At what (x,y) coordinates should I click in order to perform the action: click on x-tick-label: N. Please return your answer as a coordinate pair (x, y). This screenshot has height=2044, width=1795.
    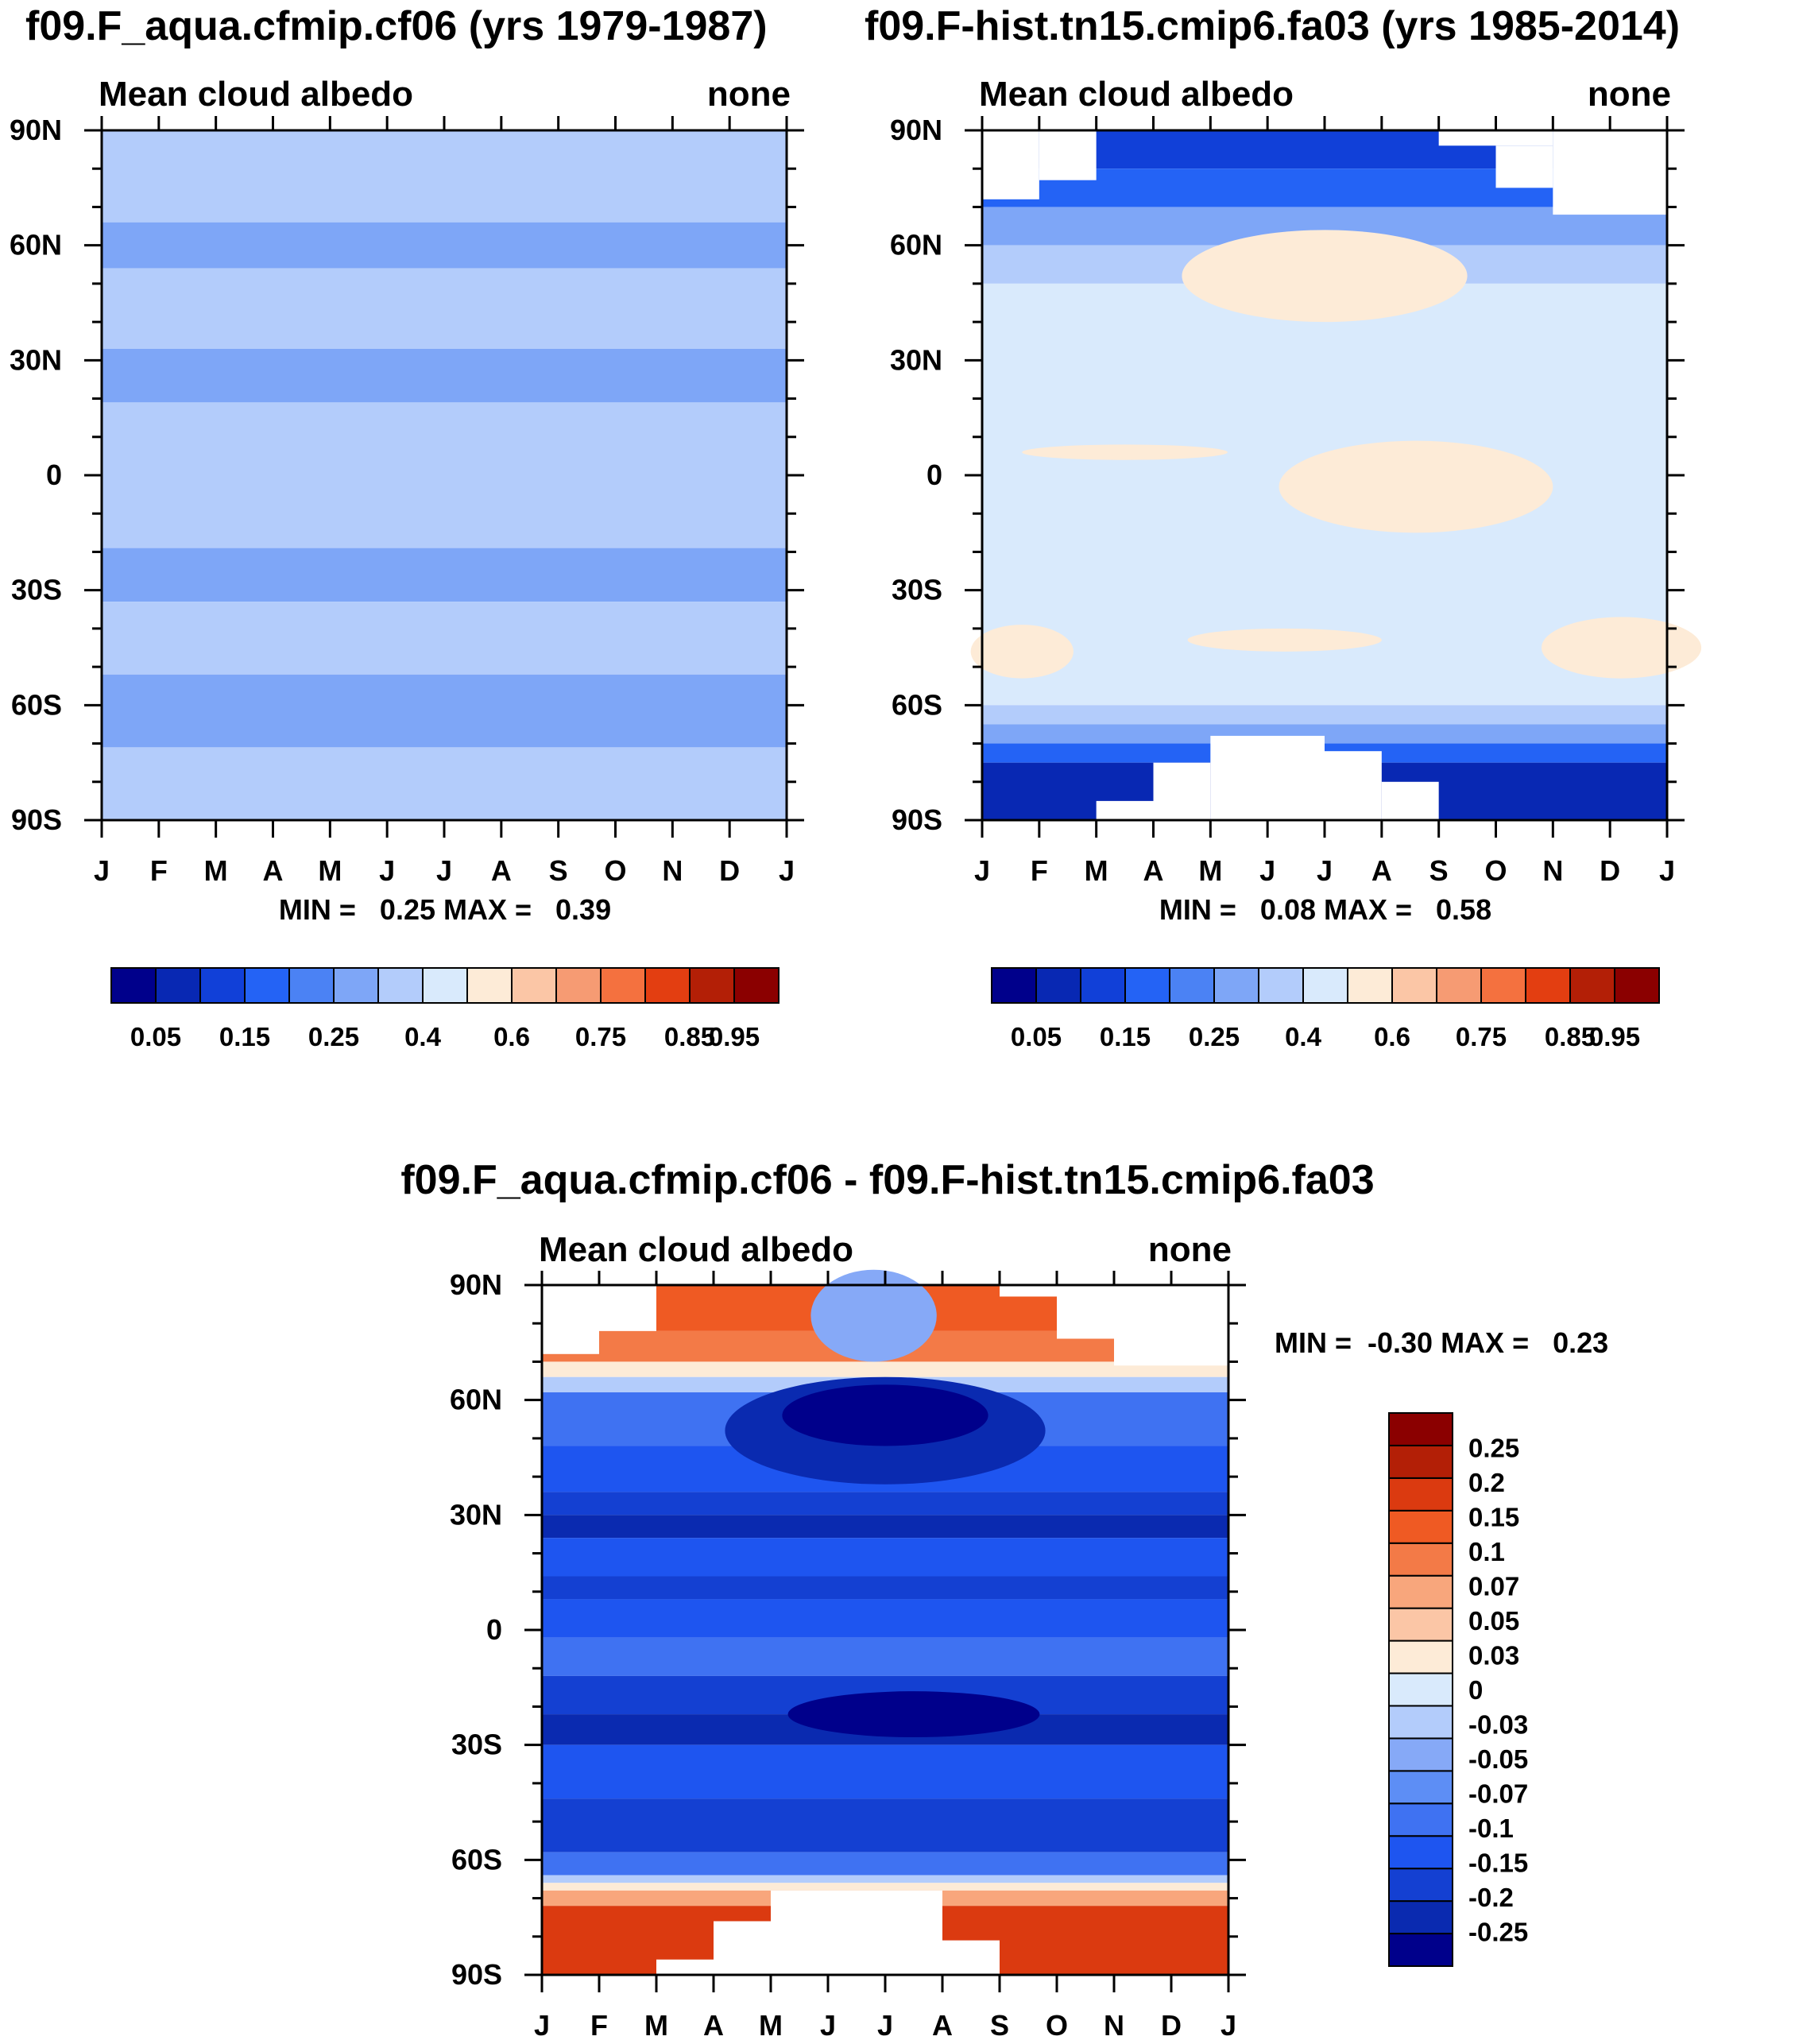
    Looking at the image, I should click on (1114, 2025).